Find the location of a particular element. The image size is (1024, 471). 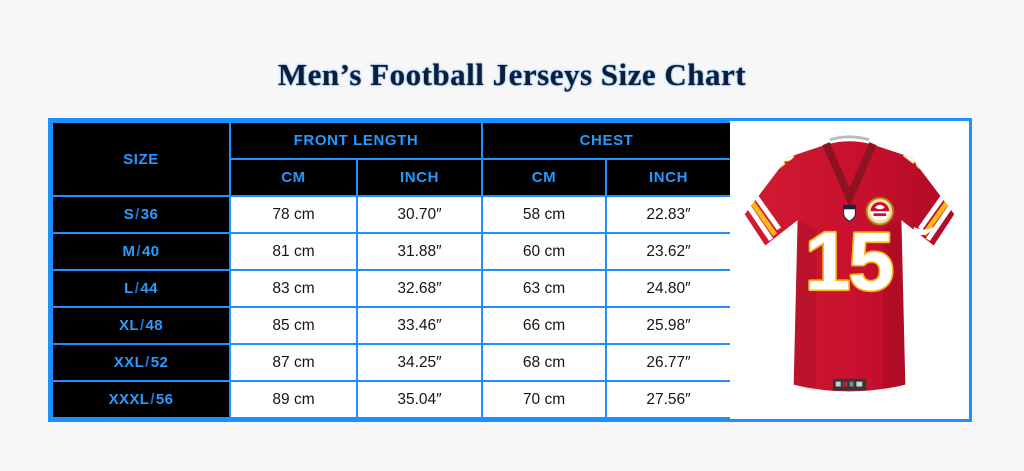

jersey-panel: 15 15 15 is located at coordinates (849, 270).